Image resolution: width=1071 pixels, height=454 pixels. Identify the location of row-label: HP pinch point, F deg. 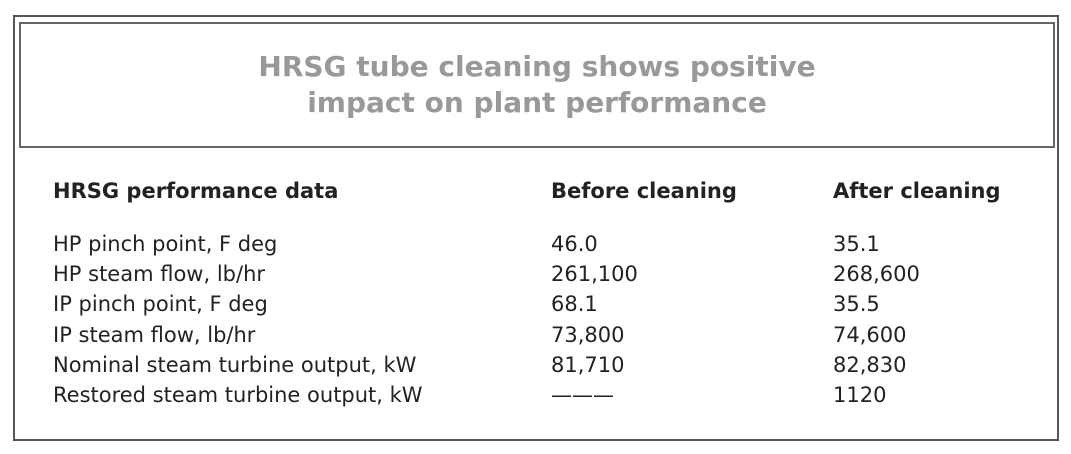
(165, 244).